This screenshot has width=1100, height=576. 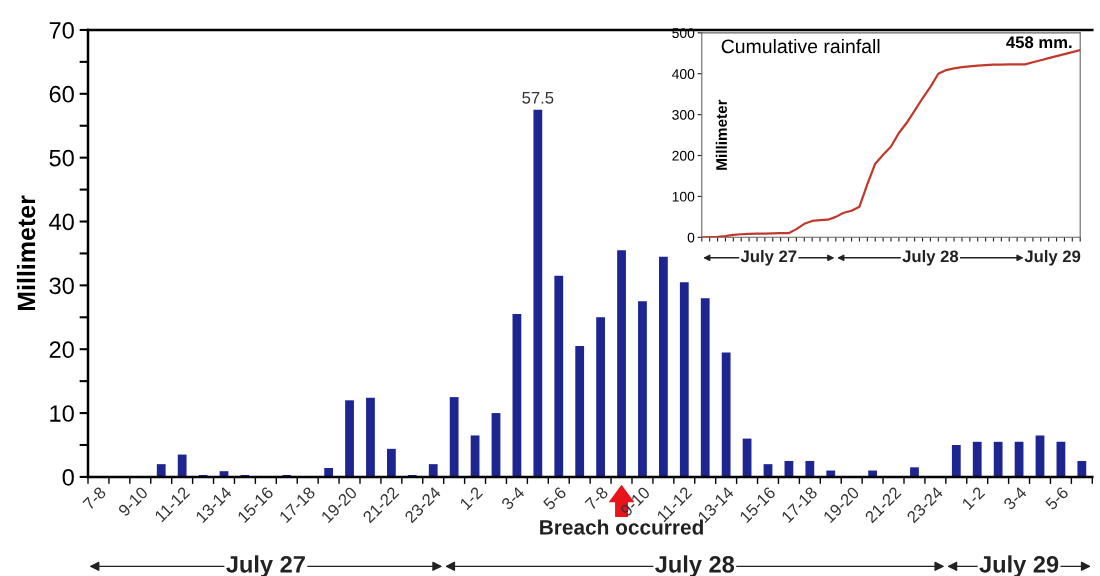 I want to click on y-tick-label: 300, so click(x=683, y=114).